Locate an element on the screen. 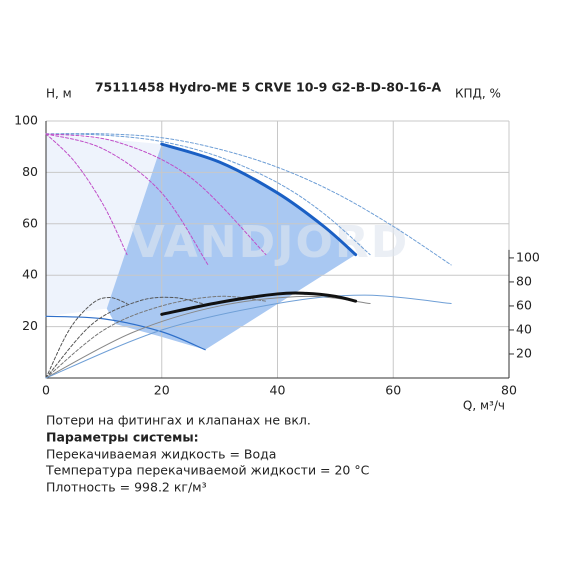 The width and height of the screenshot is (570, 570). operating-region is located at coordinates (104, 225).